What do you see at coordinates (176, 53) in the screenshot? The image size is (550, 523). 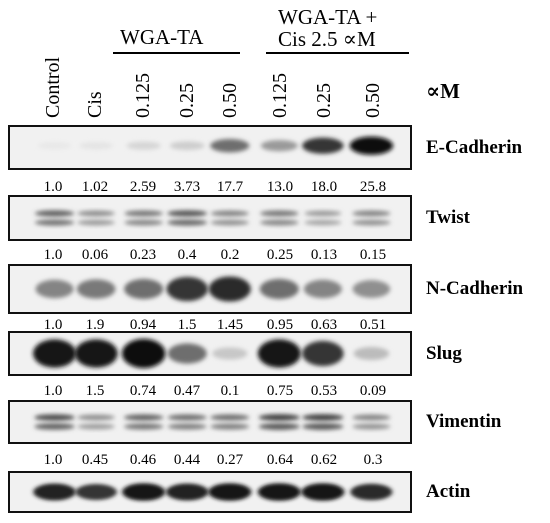 I see `wga-ta-group-line` at bounding box center [176, 53].